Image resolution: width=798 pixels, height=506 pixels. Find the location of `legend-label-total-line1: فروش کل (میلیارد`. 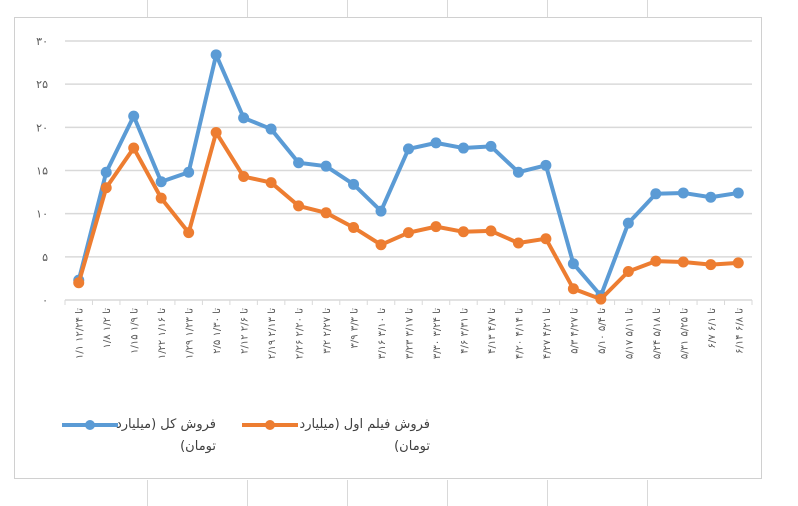

legend-label-total-line1: فروش کل (میلیارد is located at coordinates (165, 424).